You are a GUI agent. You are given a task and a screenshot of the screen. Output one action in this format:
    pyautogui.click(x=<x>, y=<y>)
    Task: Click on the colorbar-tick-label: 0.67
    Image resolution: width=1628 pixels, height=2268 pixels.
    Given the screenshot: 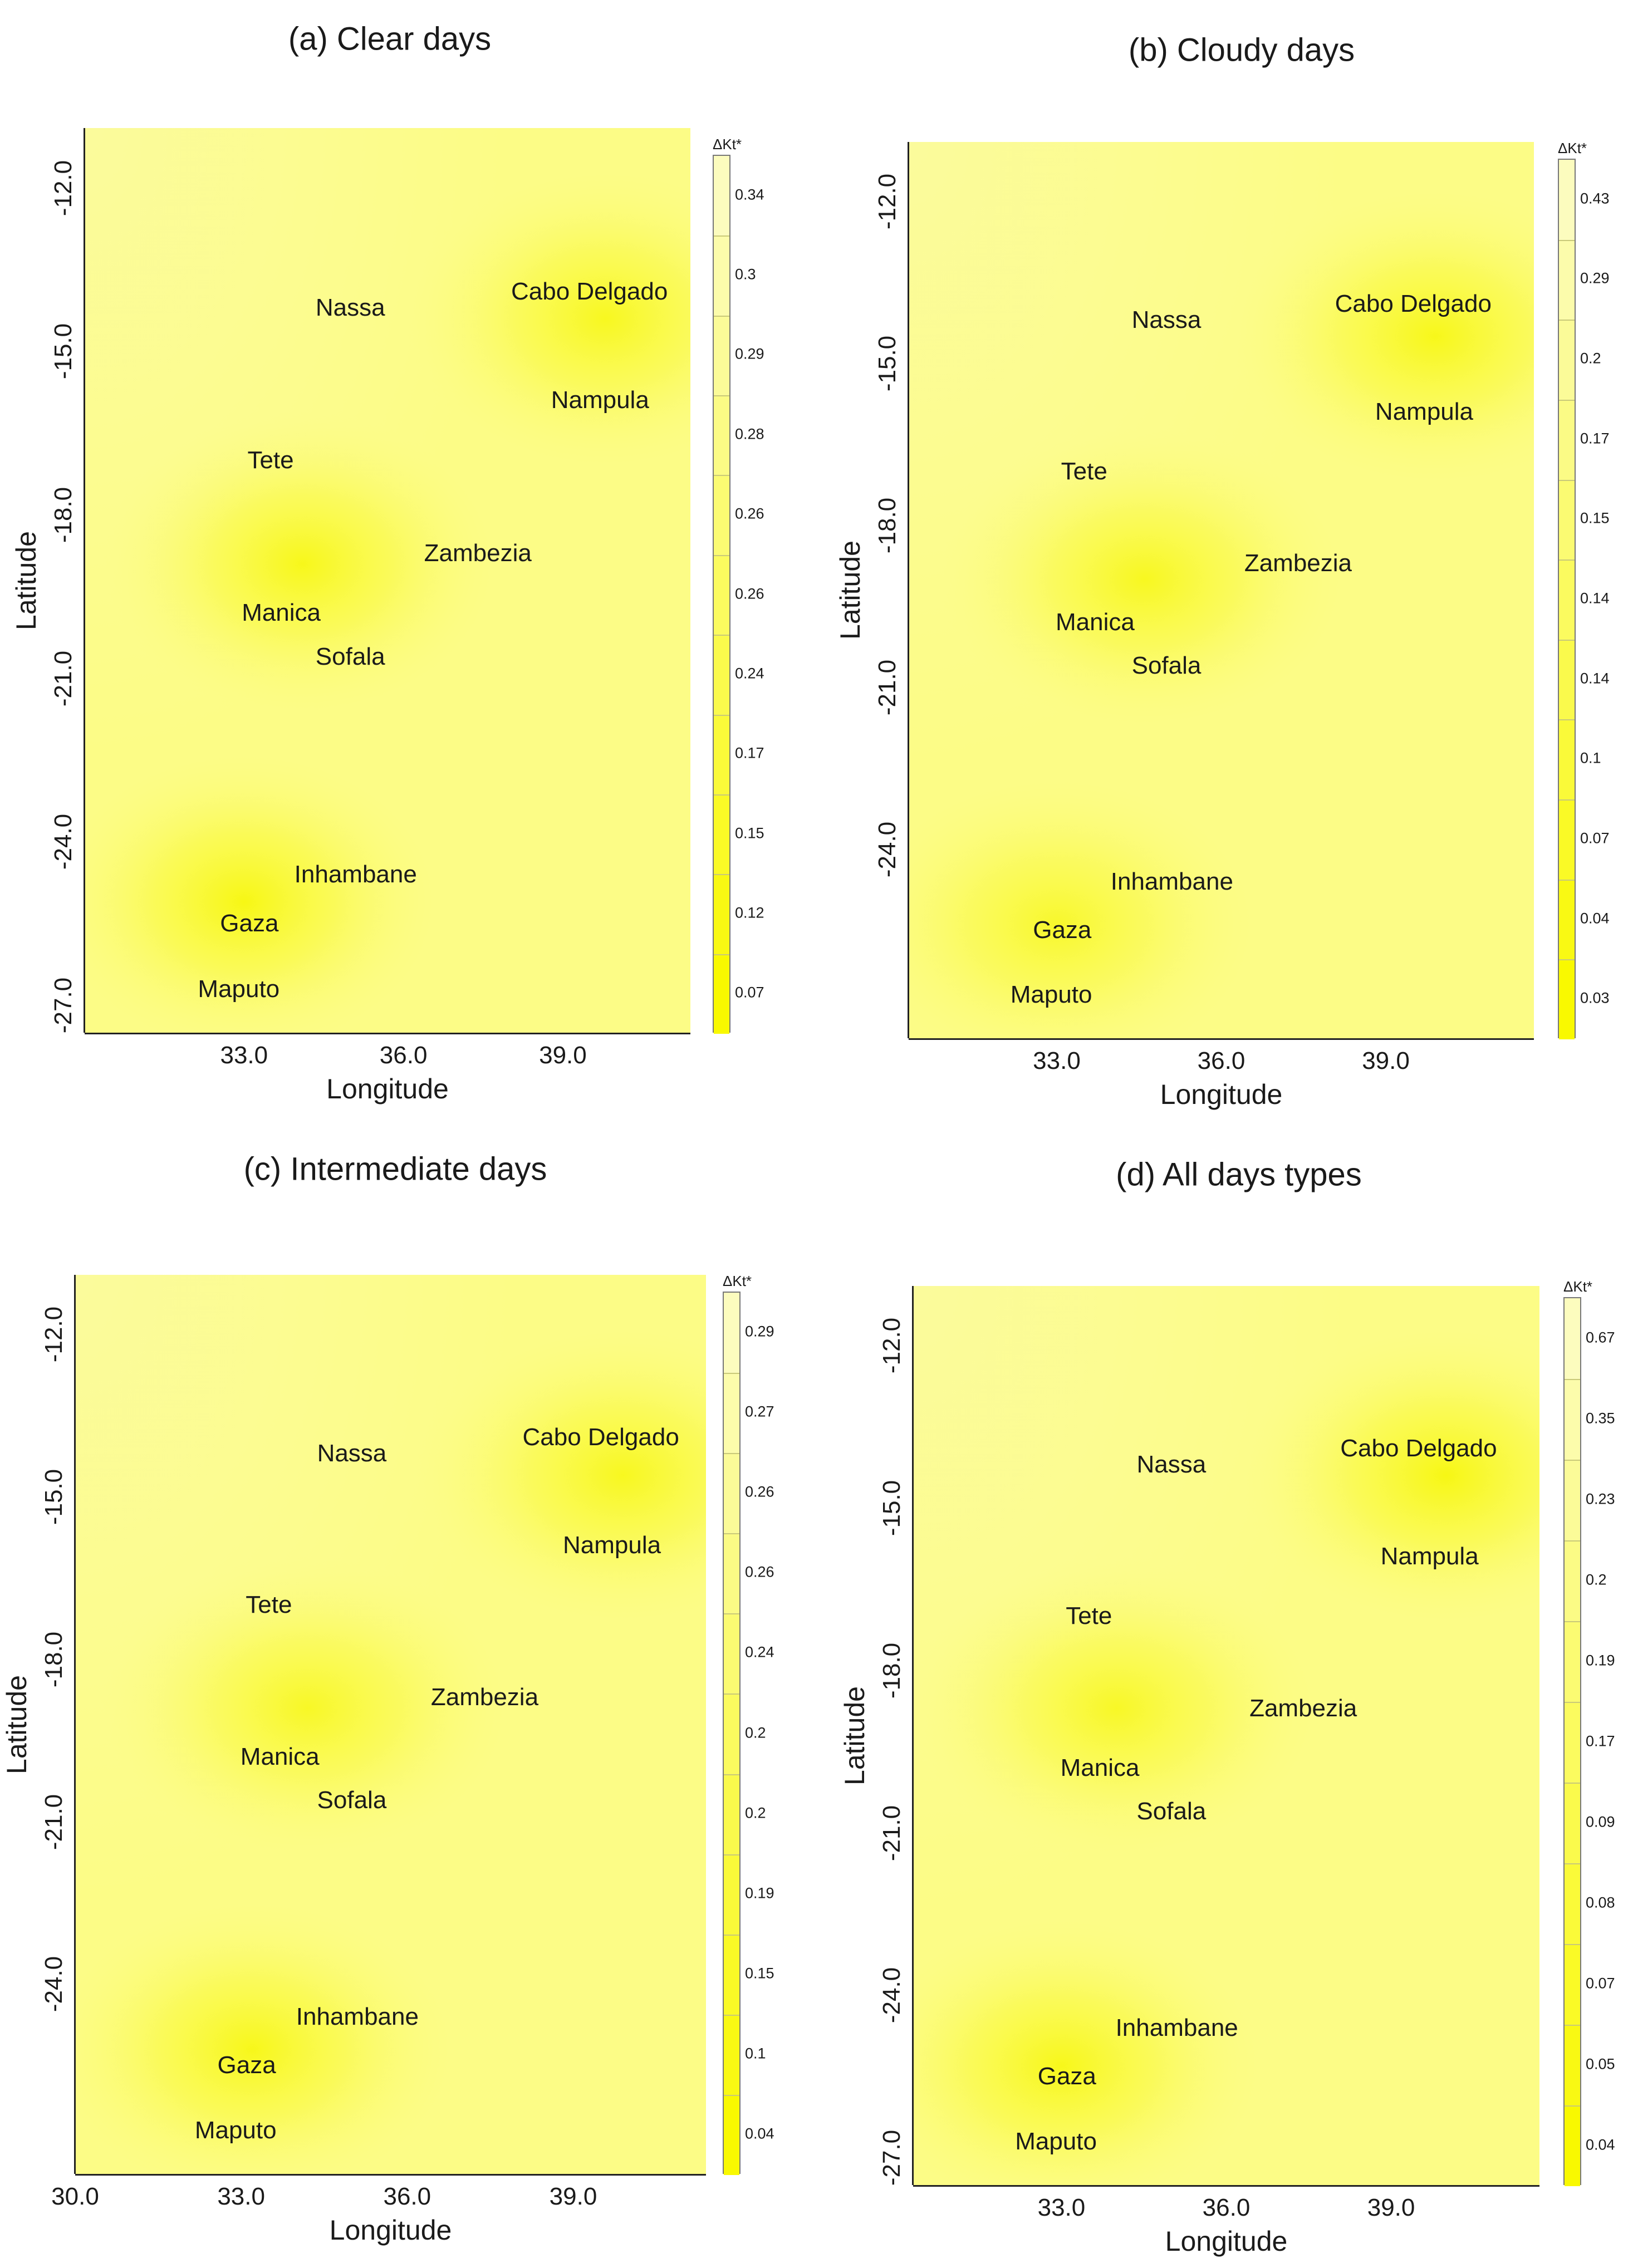 What is the action you would take?
    pyautogui.click(x=1600, y=1337)
    